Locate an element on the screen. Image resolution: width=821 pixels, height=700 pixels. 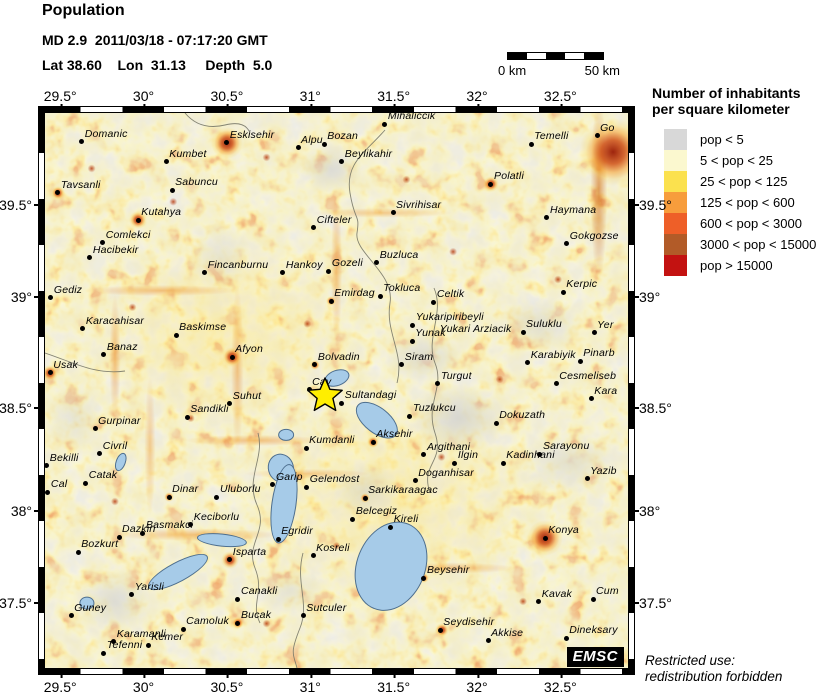
city-label: Garip is located at coordinates (289, 476).